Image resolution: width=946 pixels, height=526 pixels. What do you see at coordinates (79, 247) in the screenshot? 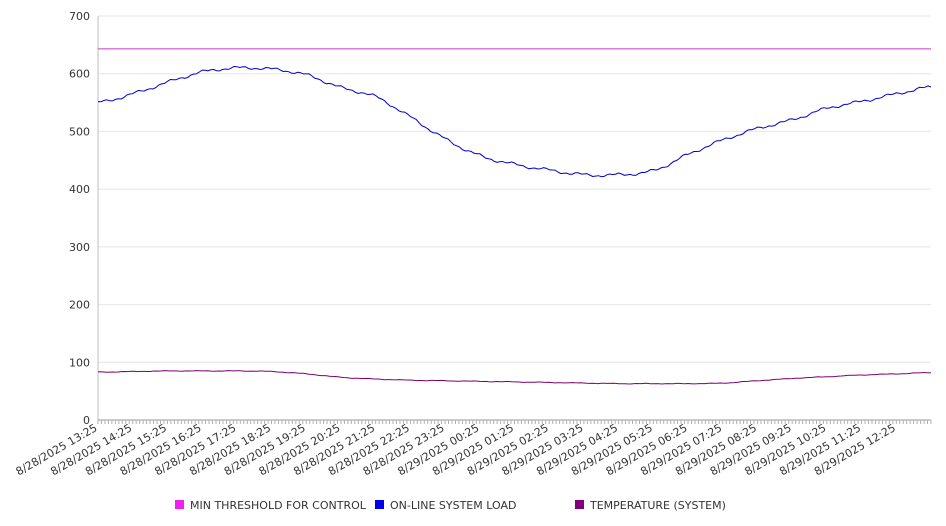
I see `y-tick-label: 300` at bounding box center [79, 247].